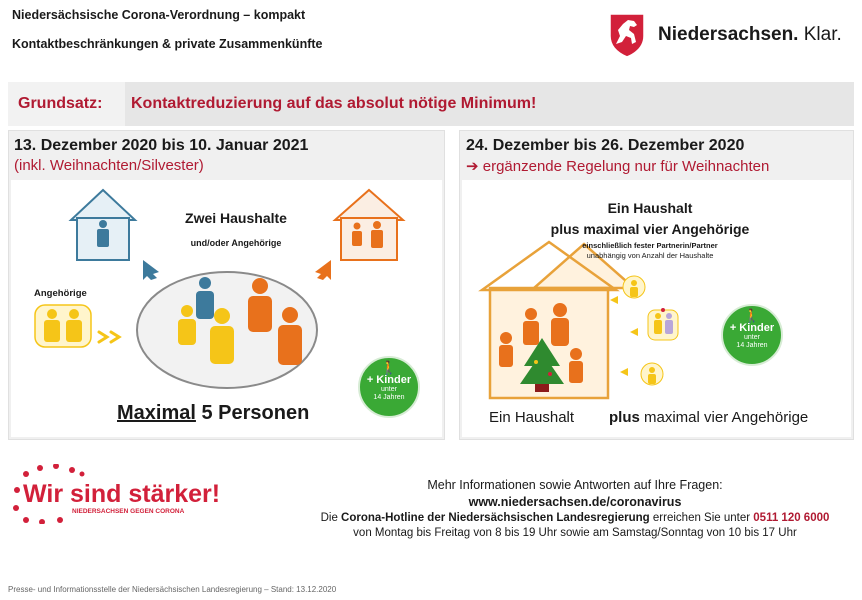 The height and width of the screenshot is (600, 862). I want to click on house-icon, so click(558, 320).